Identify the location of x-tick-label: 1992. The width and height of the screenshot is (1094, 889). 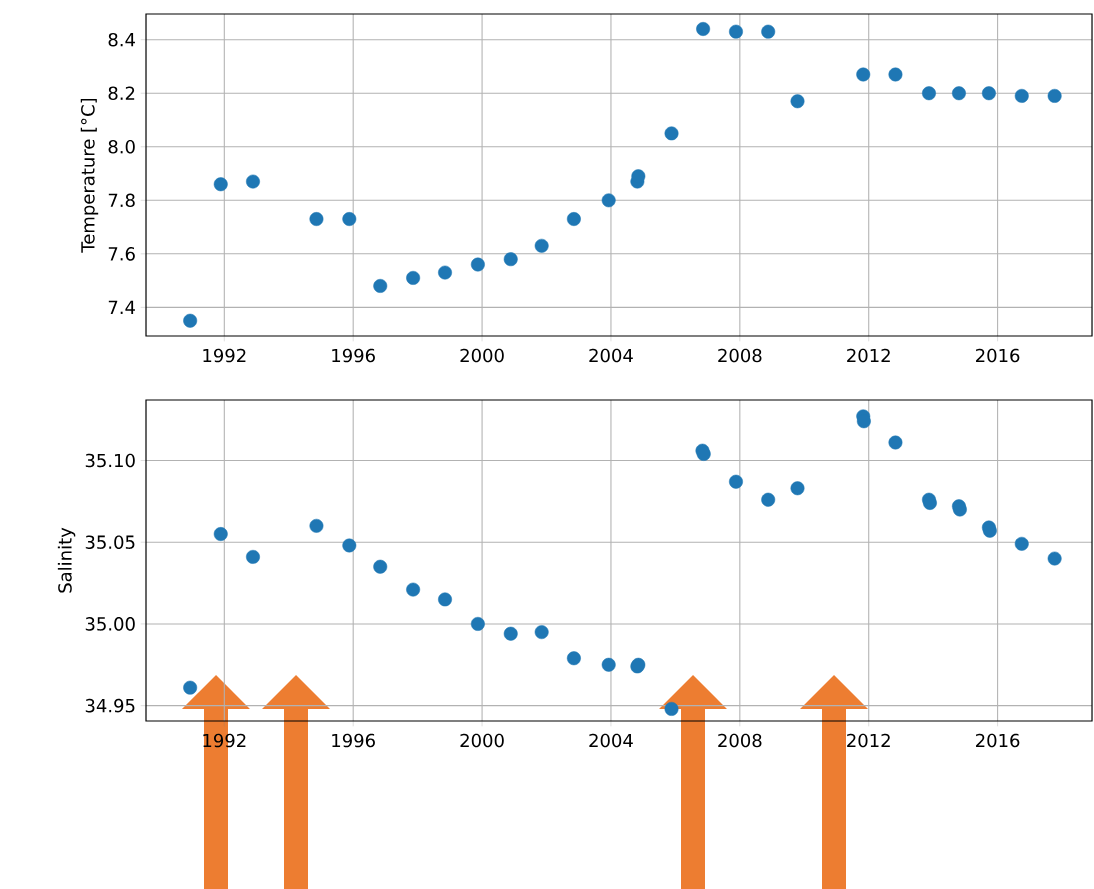
(224, 355).